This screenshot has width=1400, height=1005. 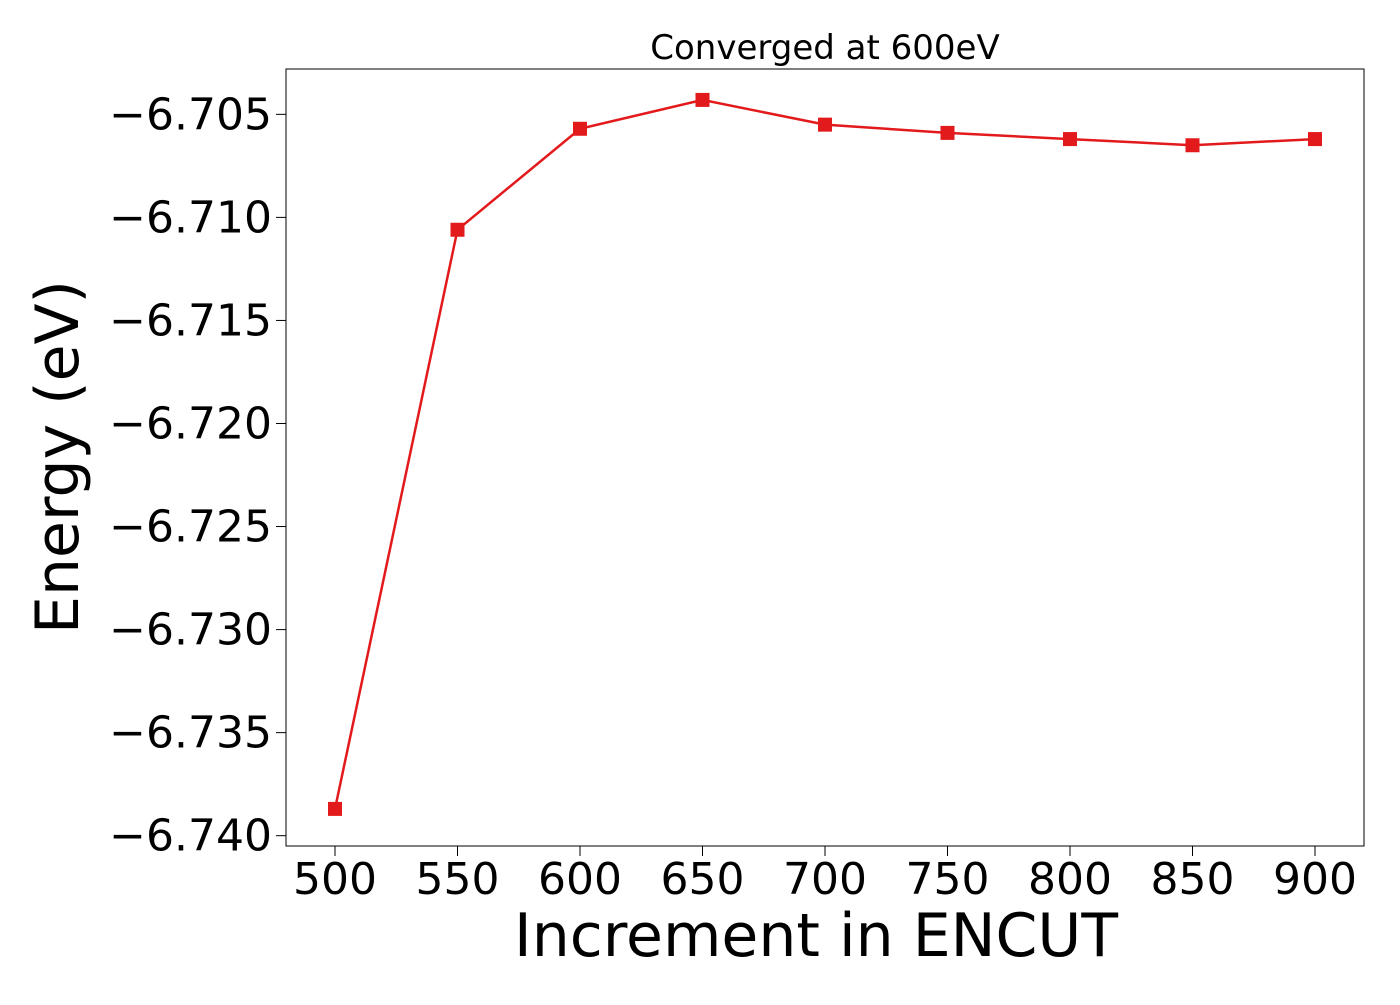 I want to click on x-axis: 500 550 600 650 700 750 800 850 900, so click(x=825, y=875).